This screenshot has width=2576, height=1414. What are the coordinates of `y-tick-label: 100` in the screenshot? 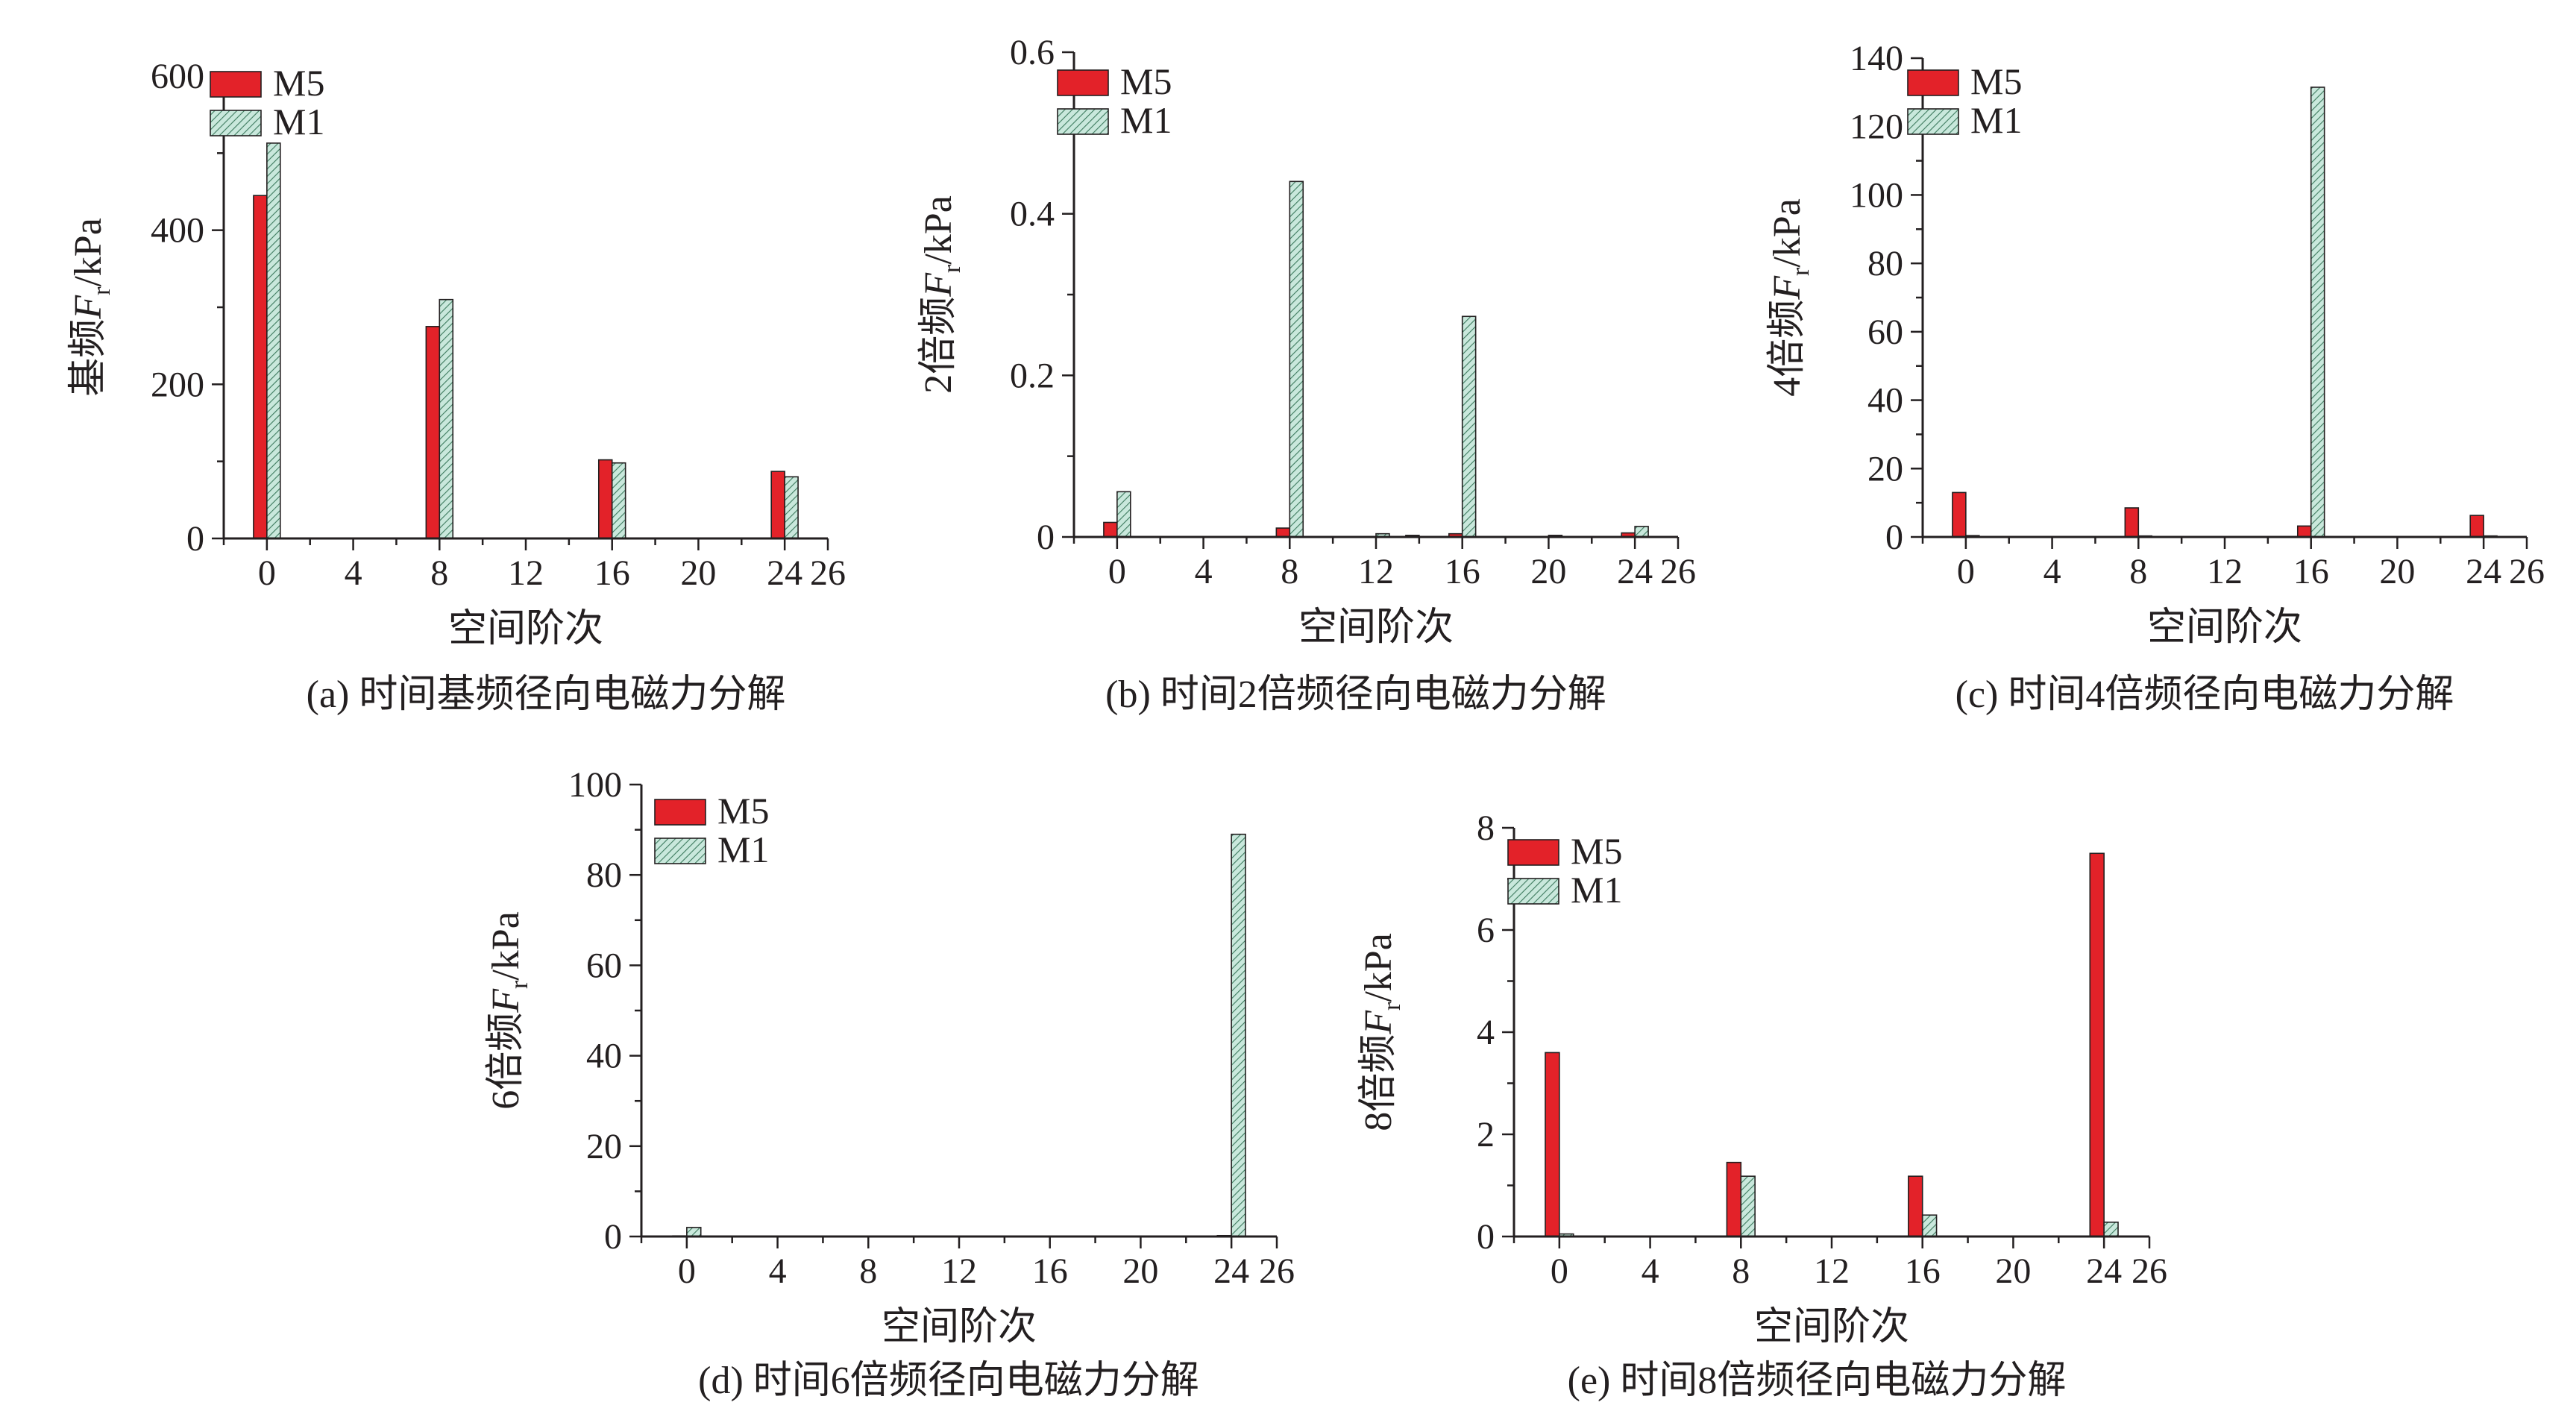 It's located at (595, 785).